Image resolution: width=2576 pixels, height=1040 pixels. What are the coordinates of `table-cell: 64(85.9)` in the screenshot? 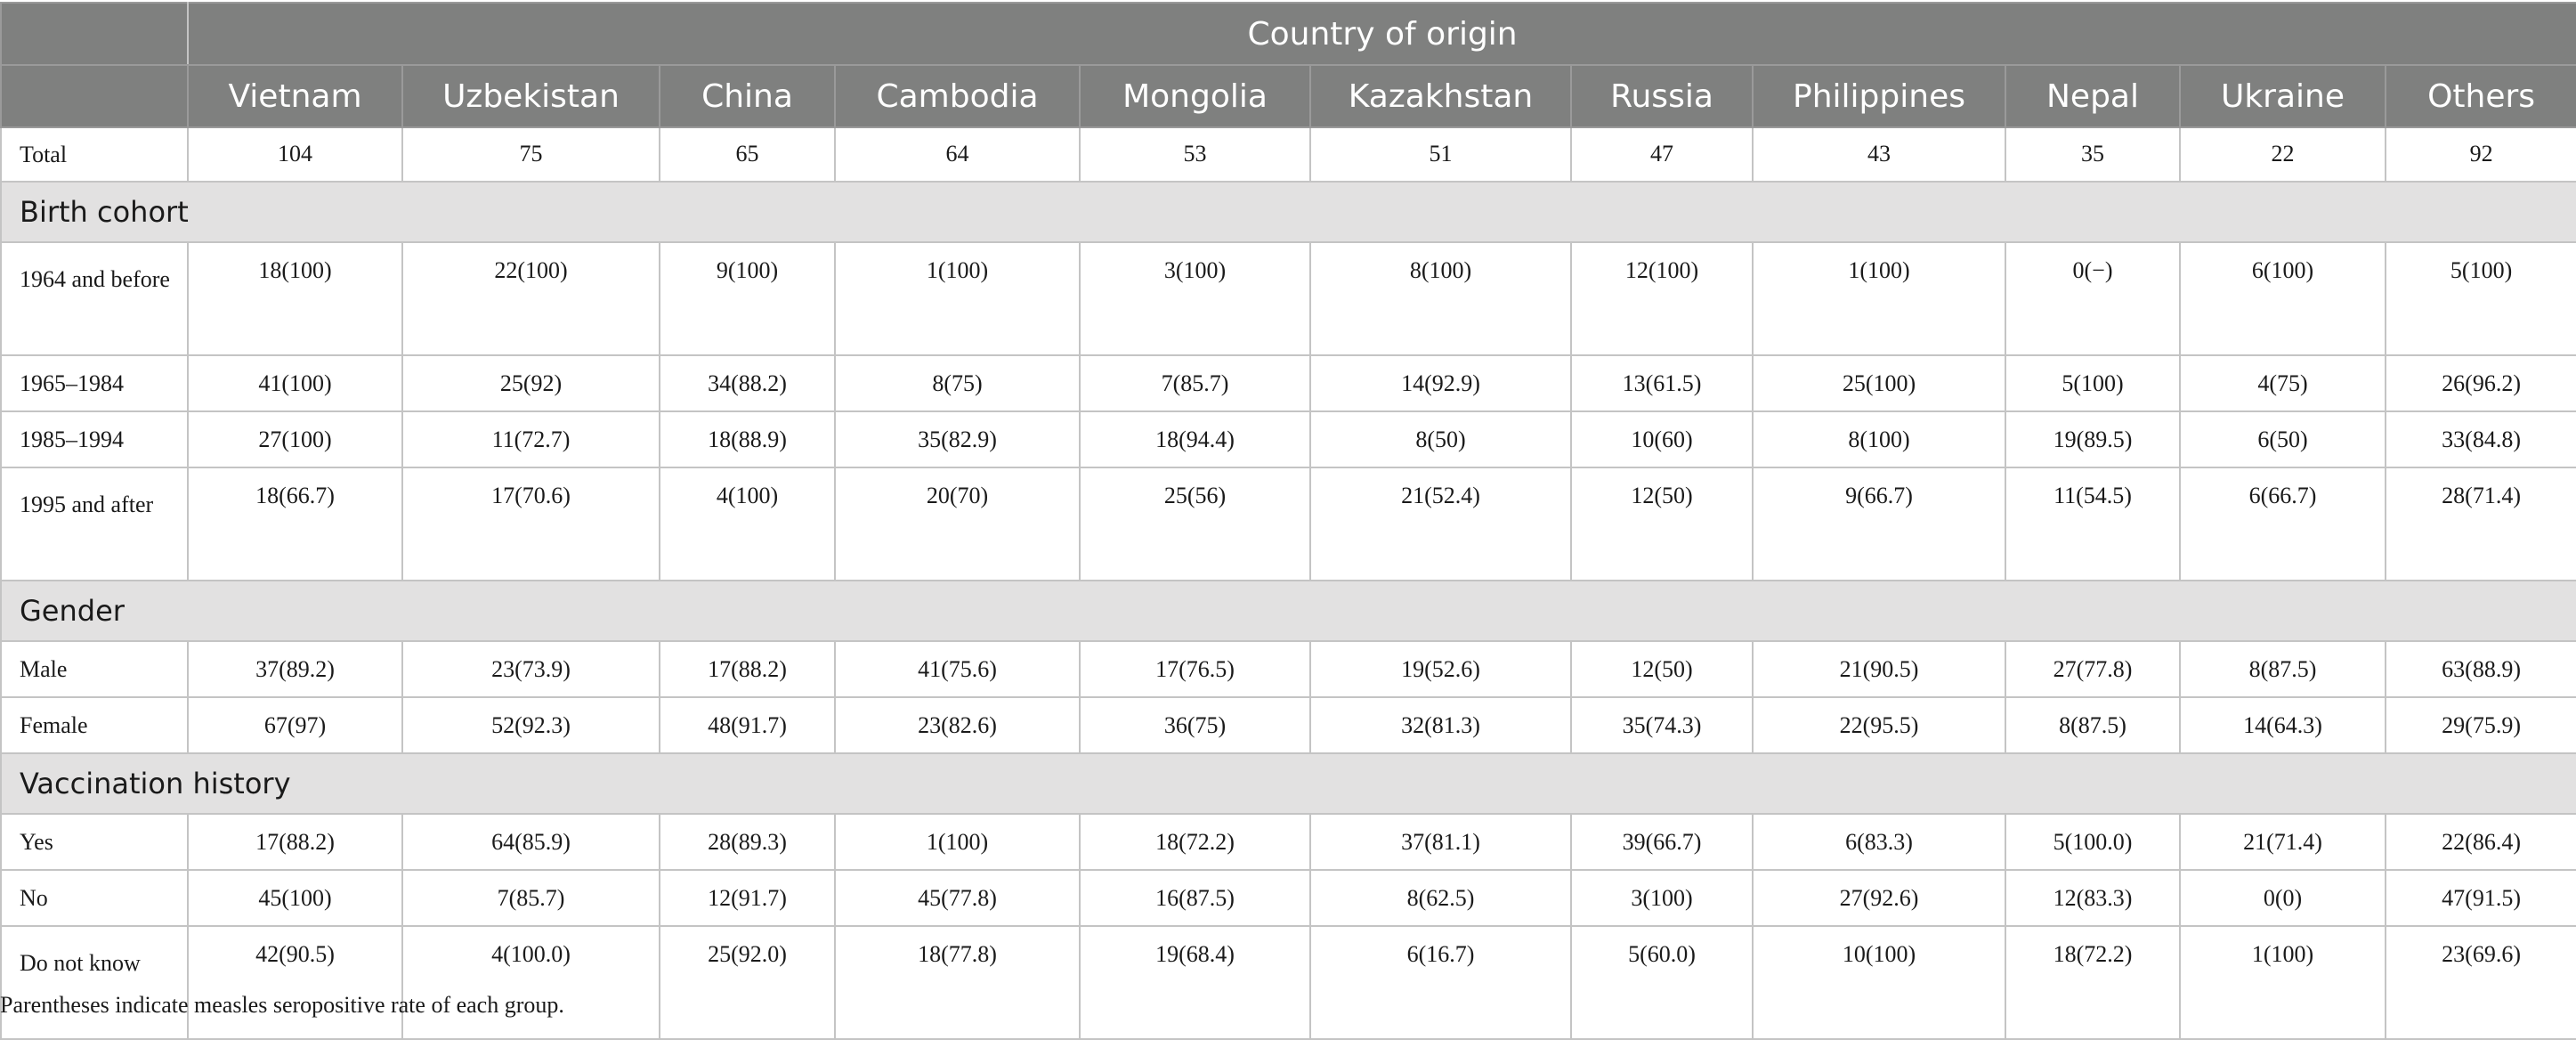 It's located at (531, 842).